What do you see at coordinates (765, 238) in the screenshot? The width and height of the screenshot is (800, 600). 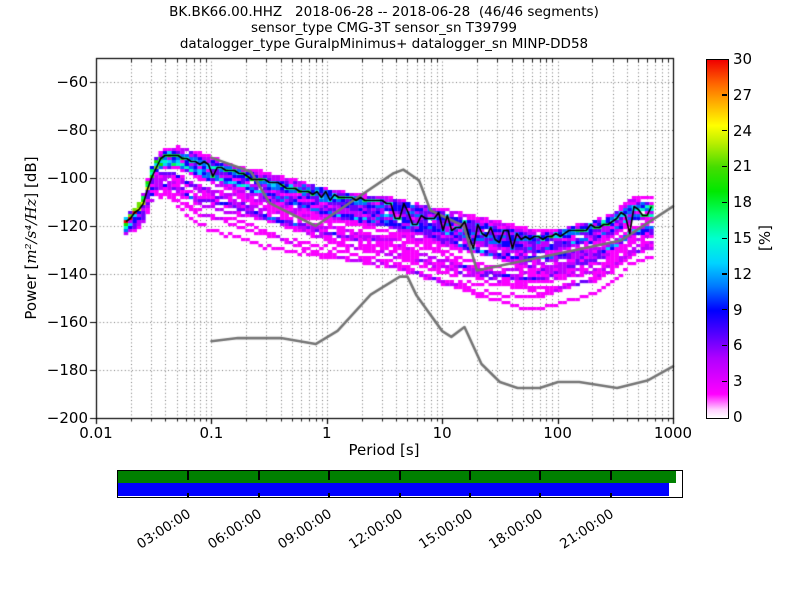 I see `colorbar-label: [%]` at bounding box center [765, 238].